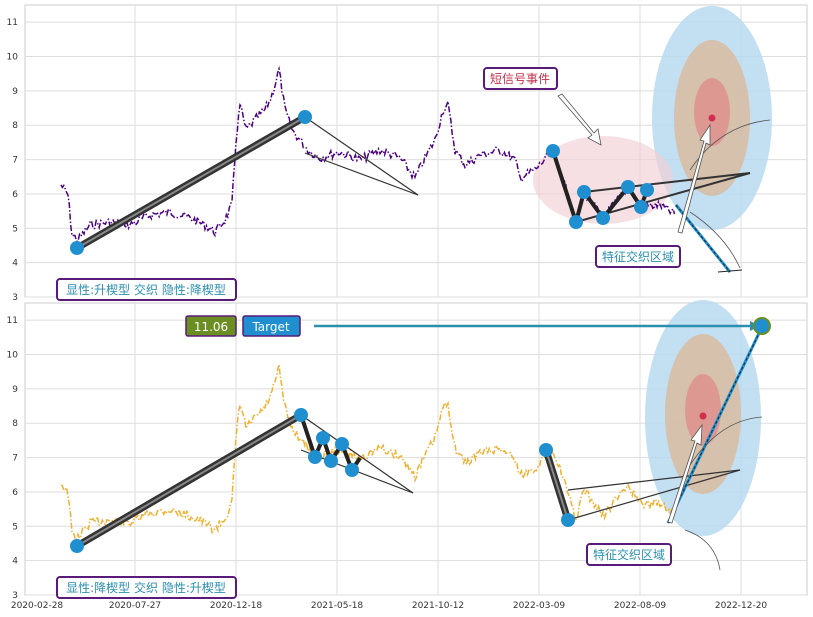 The image size is (813, 617). What do you see at coordinates (189, 480) in the screenshot?
I see `bottom-trend-line` at bounding box center [189, 480].